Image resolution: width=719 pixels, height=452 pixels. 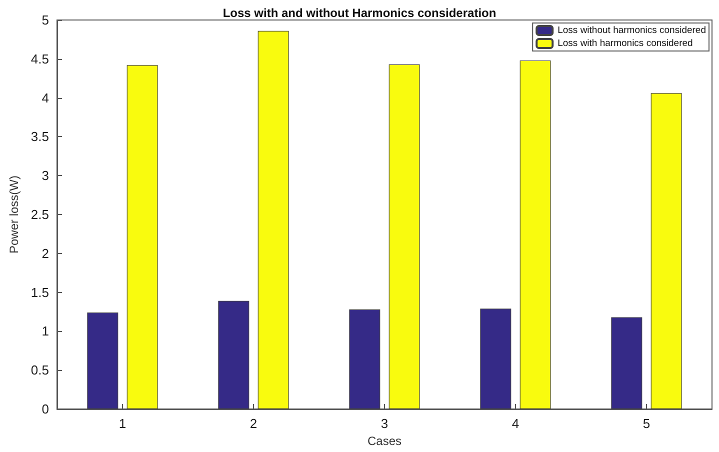 What do you see at coordinates (625, 43) in the screenshot?
I see `legend-label: Loss with harmonics considered` at bounding box center [625, 43].